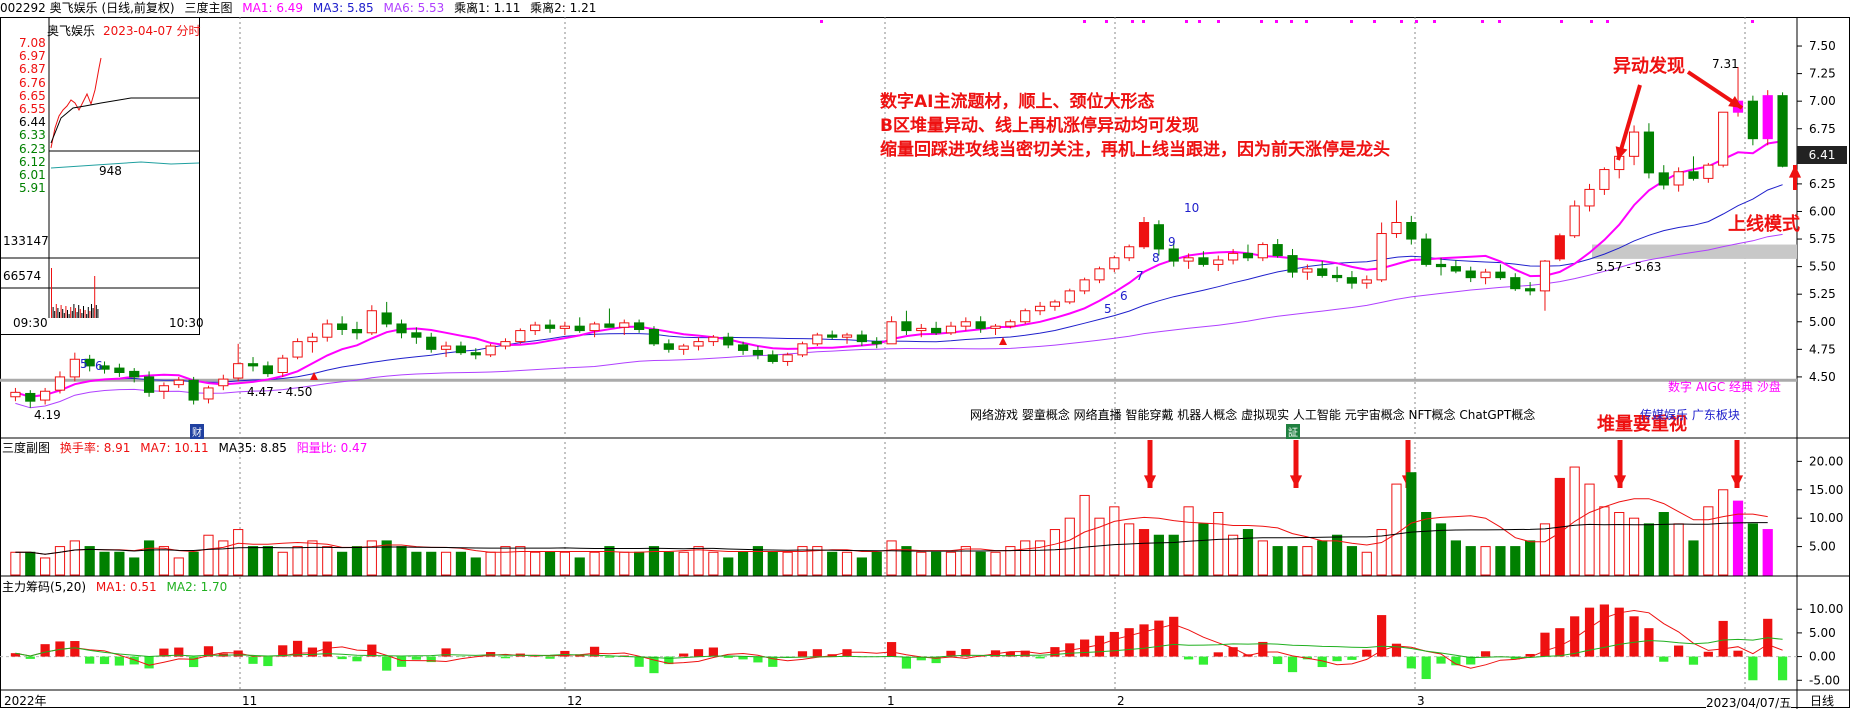 The width and height of the screenshot is (1850, 711). What do you see at coordinates (95, 448) in the screenshot?
I see `turnover-label: 换手率: 8.91` at bounding box center [95, 448].